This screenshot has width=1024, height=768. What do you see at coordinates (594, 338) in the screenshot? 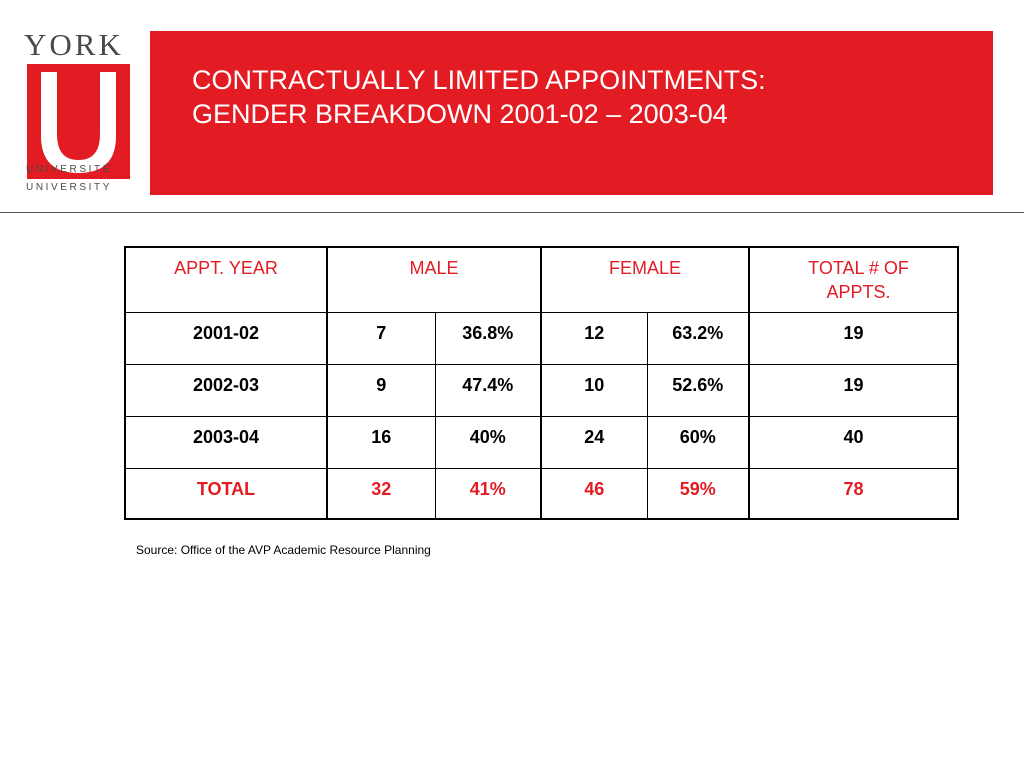
I see `cell-female-count: 12` at bounding box center [594, 338].